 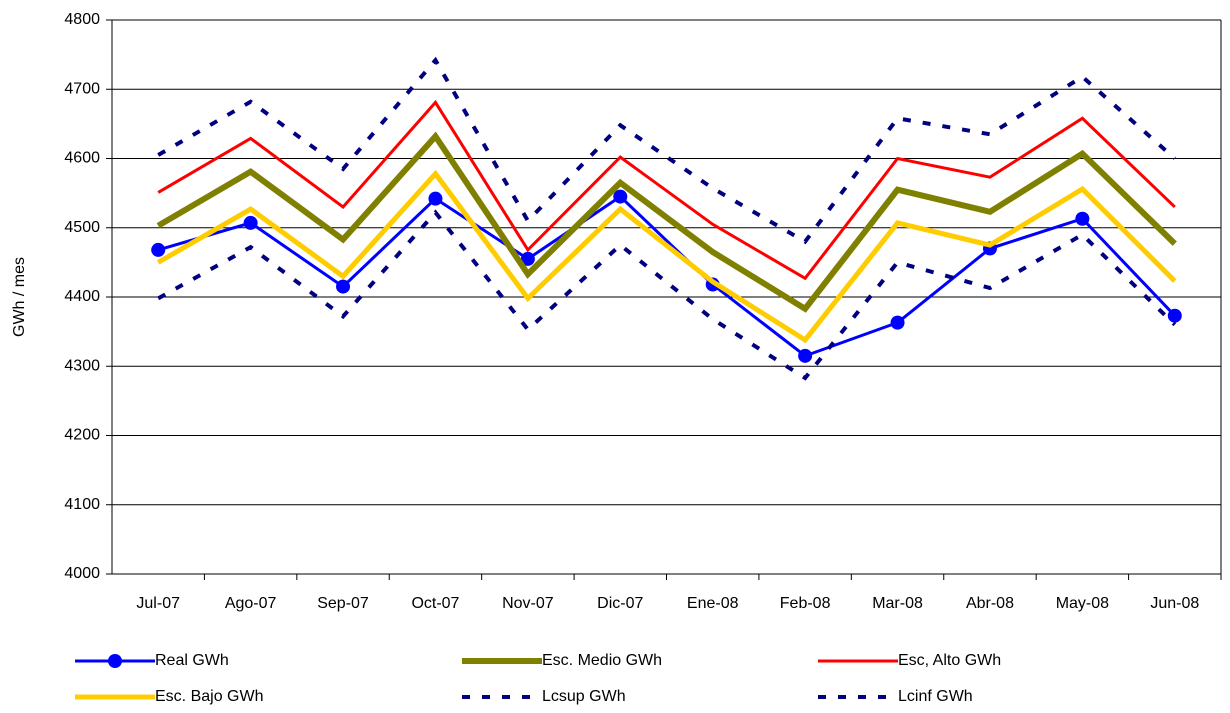 What do you see at coordinates (949, 660) in the screenshot?
I see `legend-label: Esc, Alto GWh` at bounding box center [949, 660].